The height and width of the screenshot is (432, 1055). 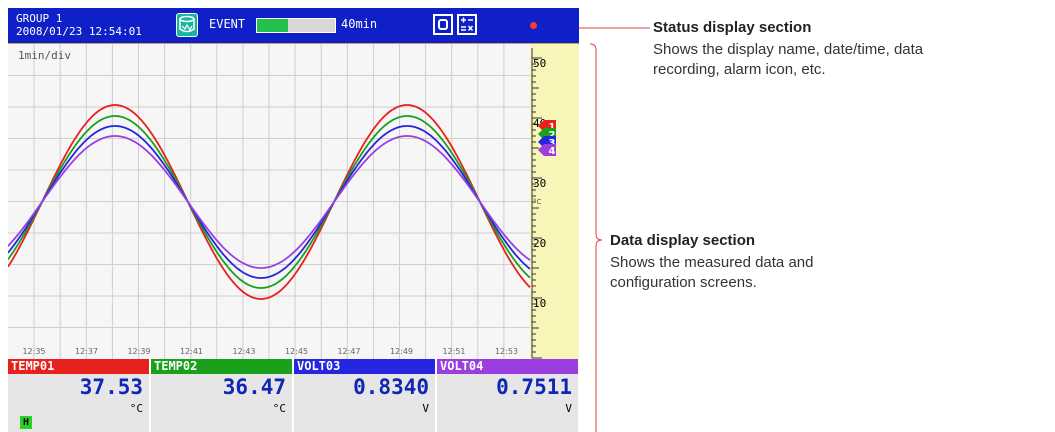 I want to click on channel-box-volt04: VOLT04 0.7511 V, so click(x=508, y=395).